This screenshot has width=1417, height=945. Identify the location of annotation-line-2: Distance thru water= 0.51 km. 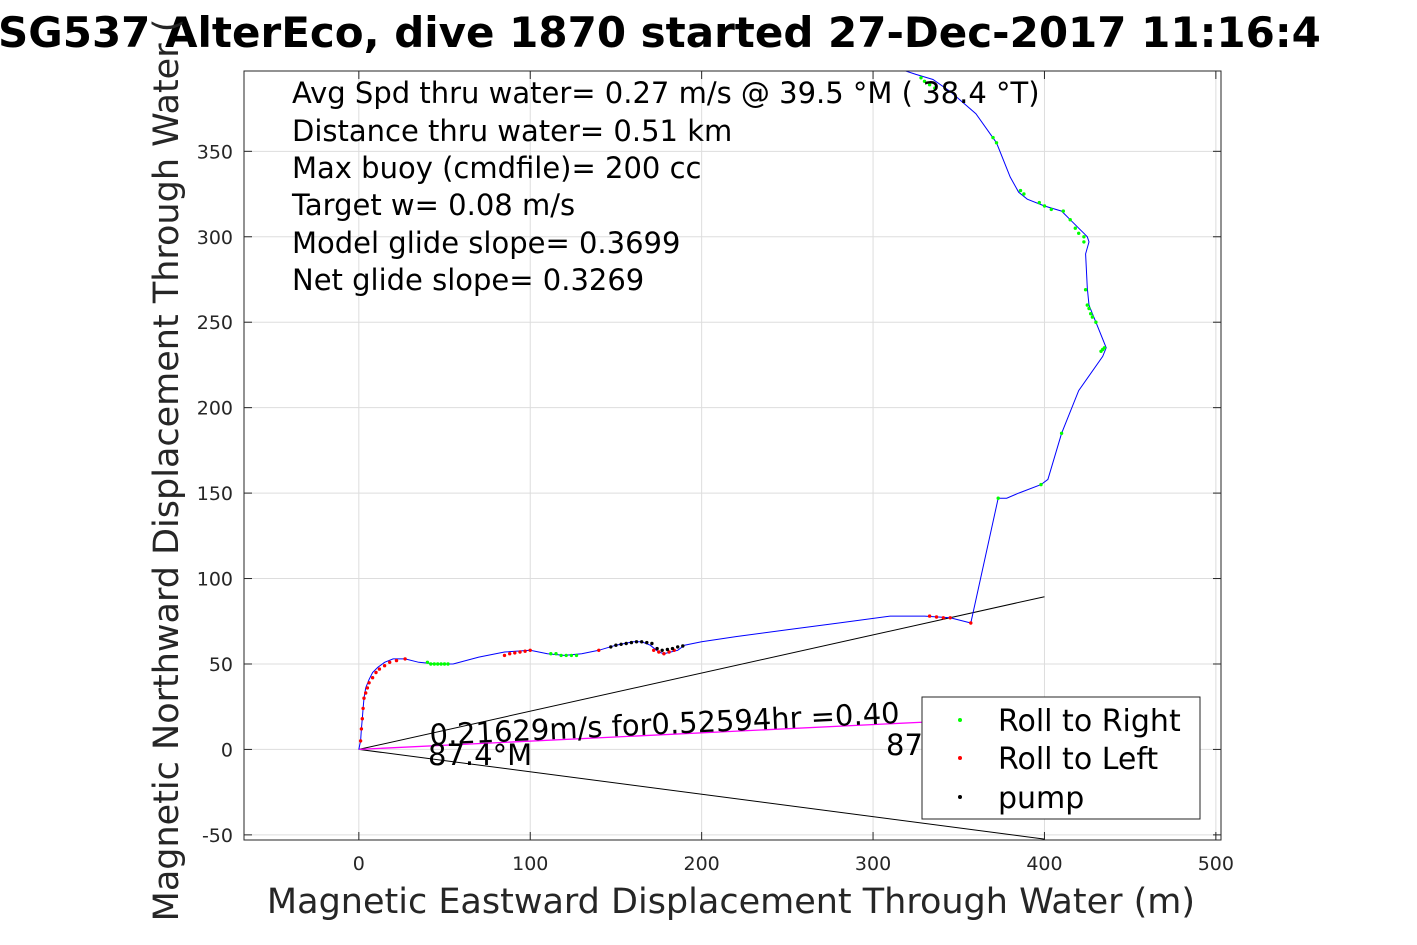
(512, 131).